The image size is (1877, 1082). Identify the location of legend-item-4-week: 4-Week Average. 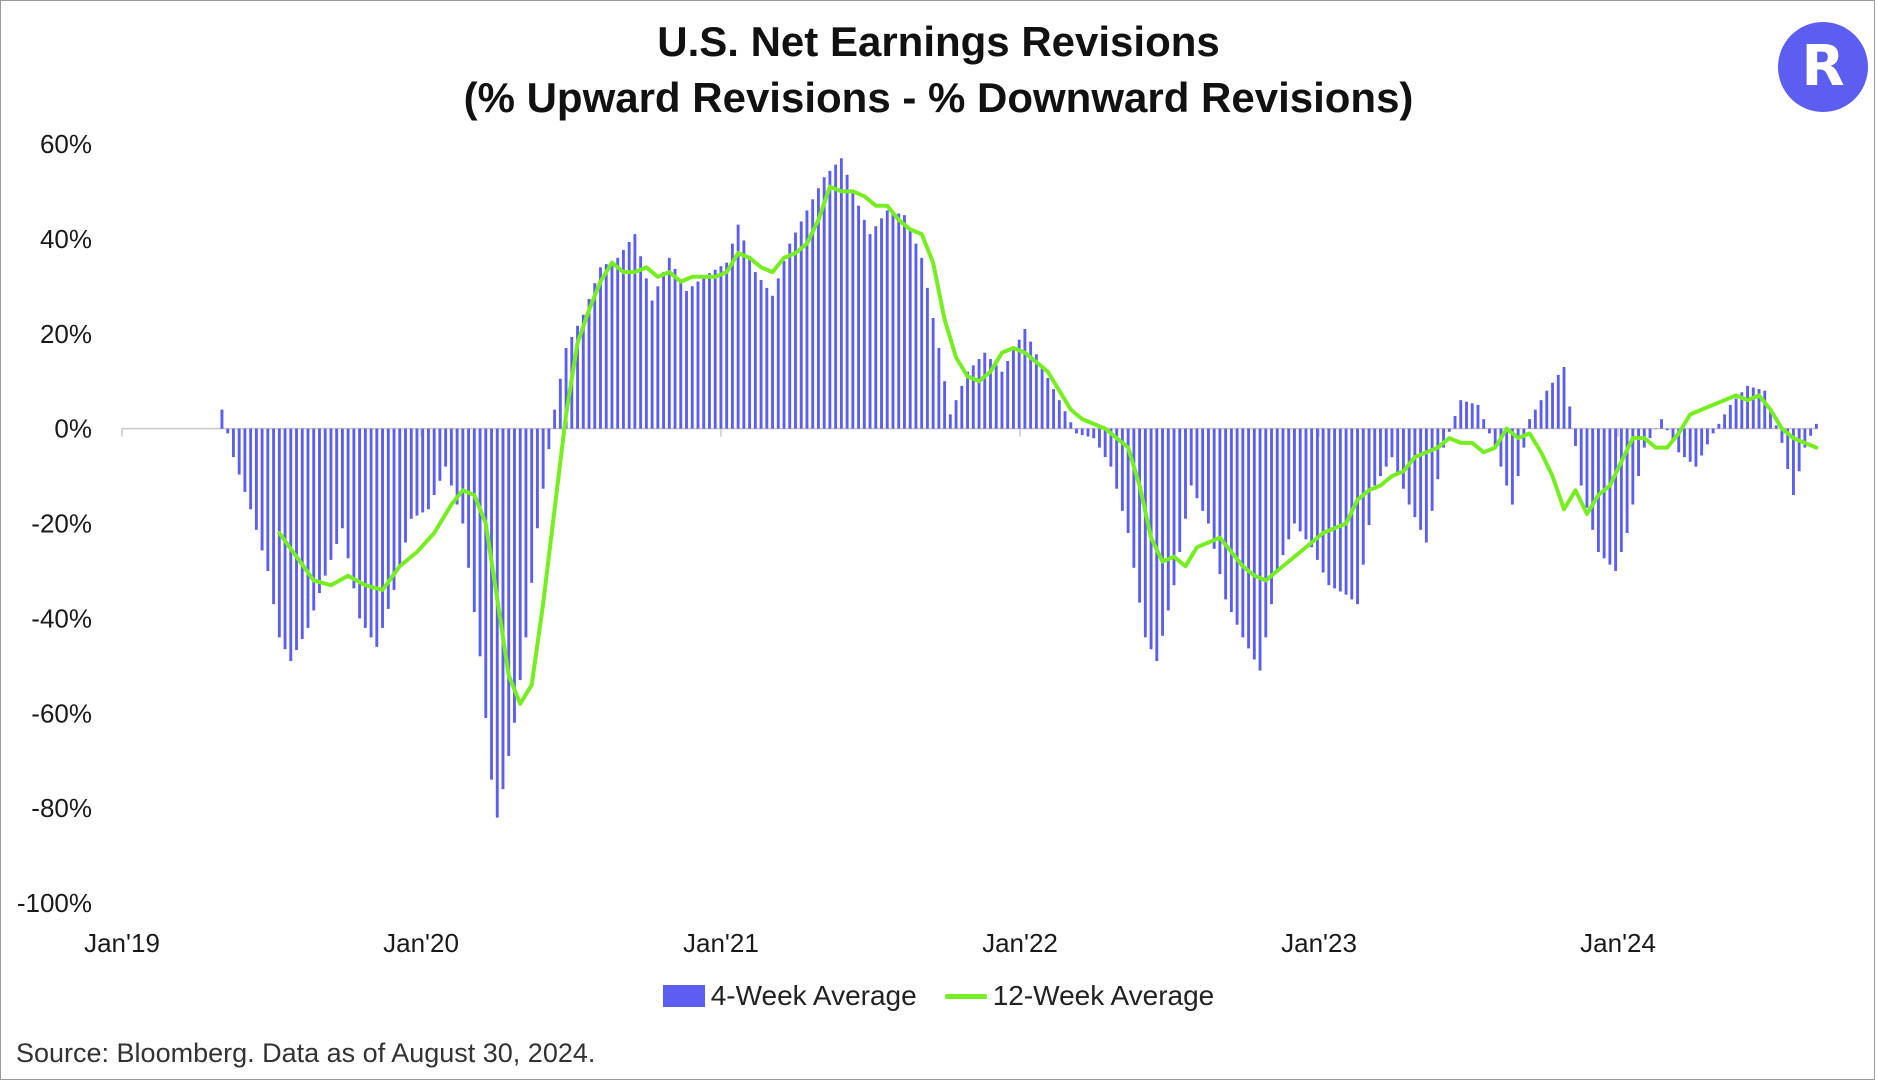
(789, 996).